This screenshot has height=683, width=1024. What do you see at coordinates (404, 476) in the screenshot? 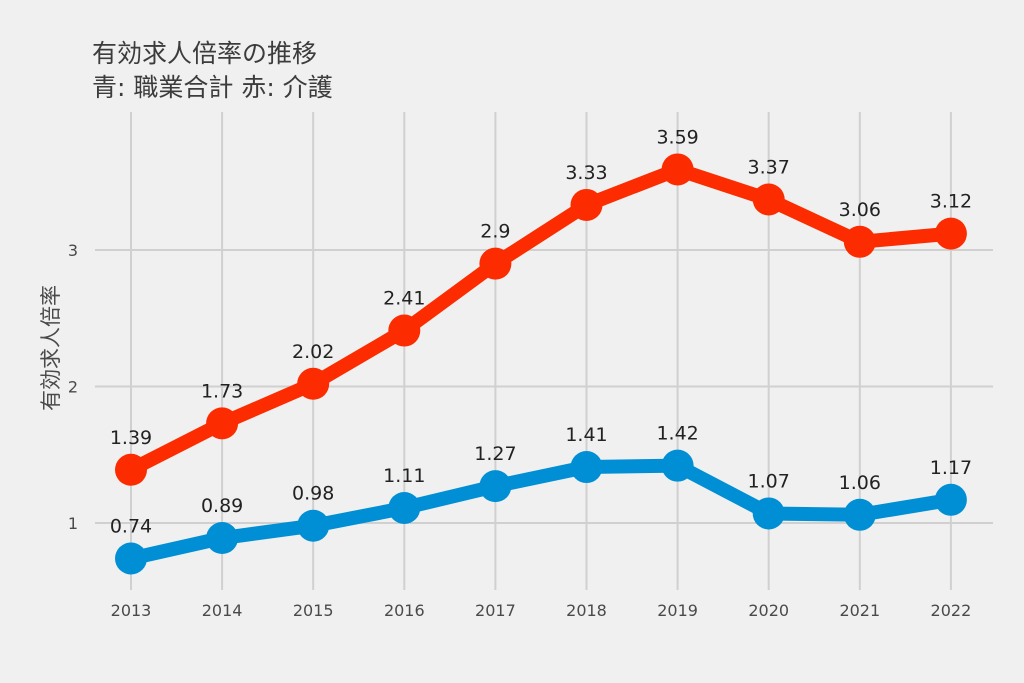
I see `data-label: 1.11` at bounding box center [404, 476].